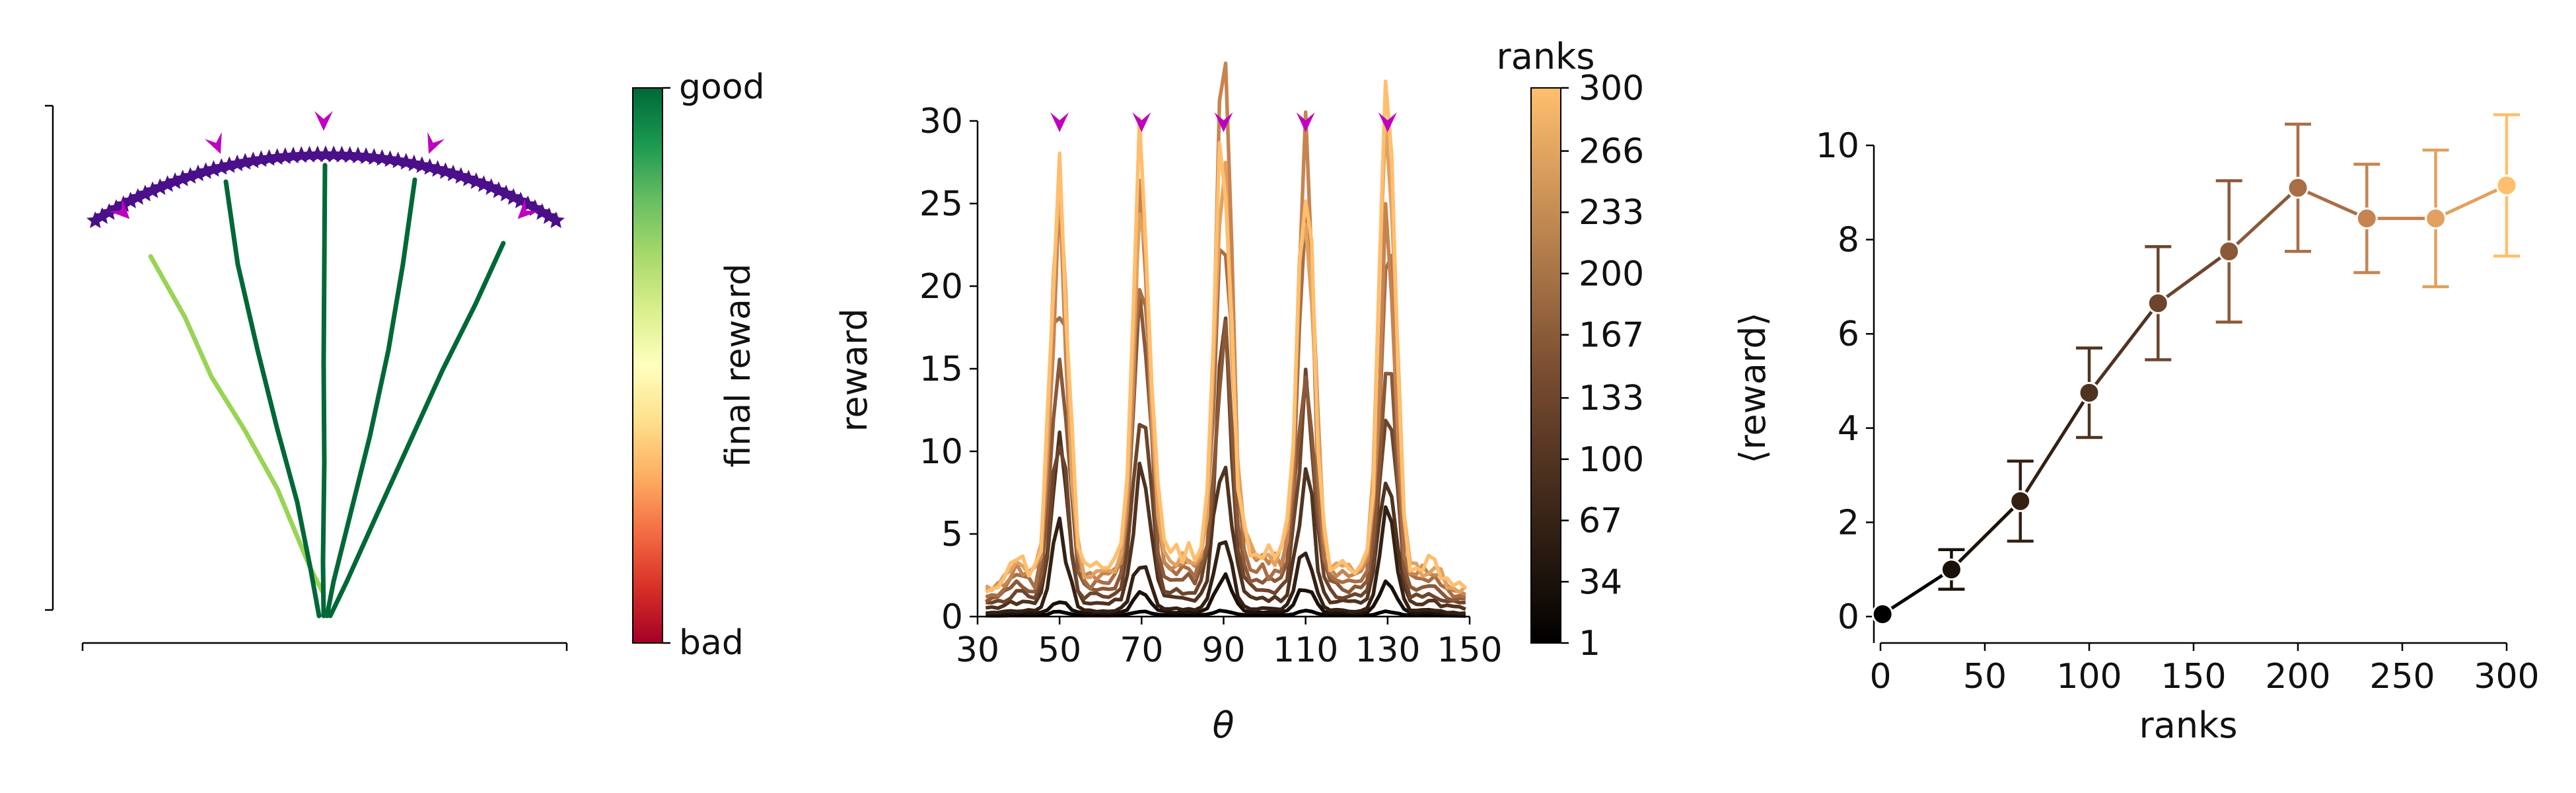  What do you see at coordinates (1546, 57) in the screenshot?
I see `ranks-colorbar-title: ranks` at bounding box center [1546, 57].